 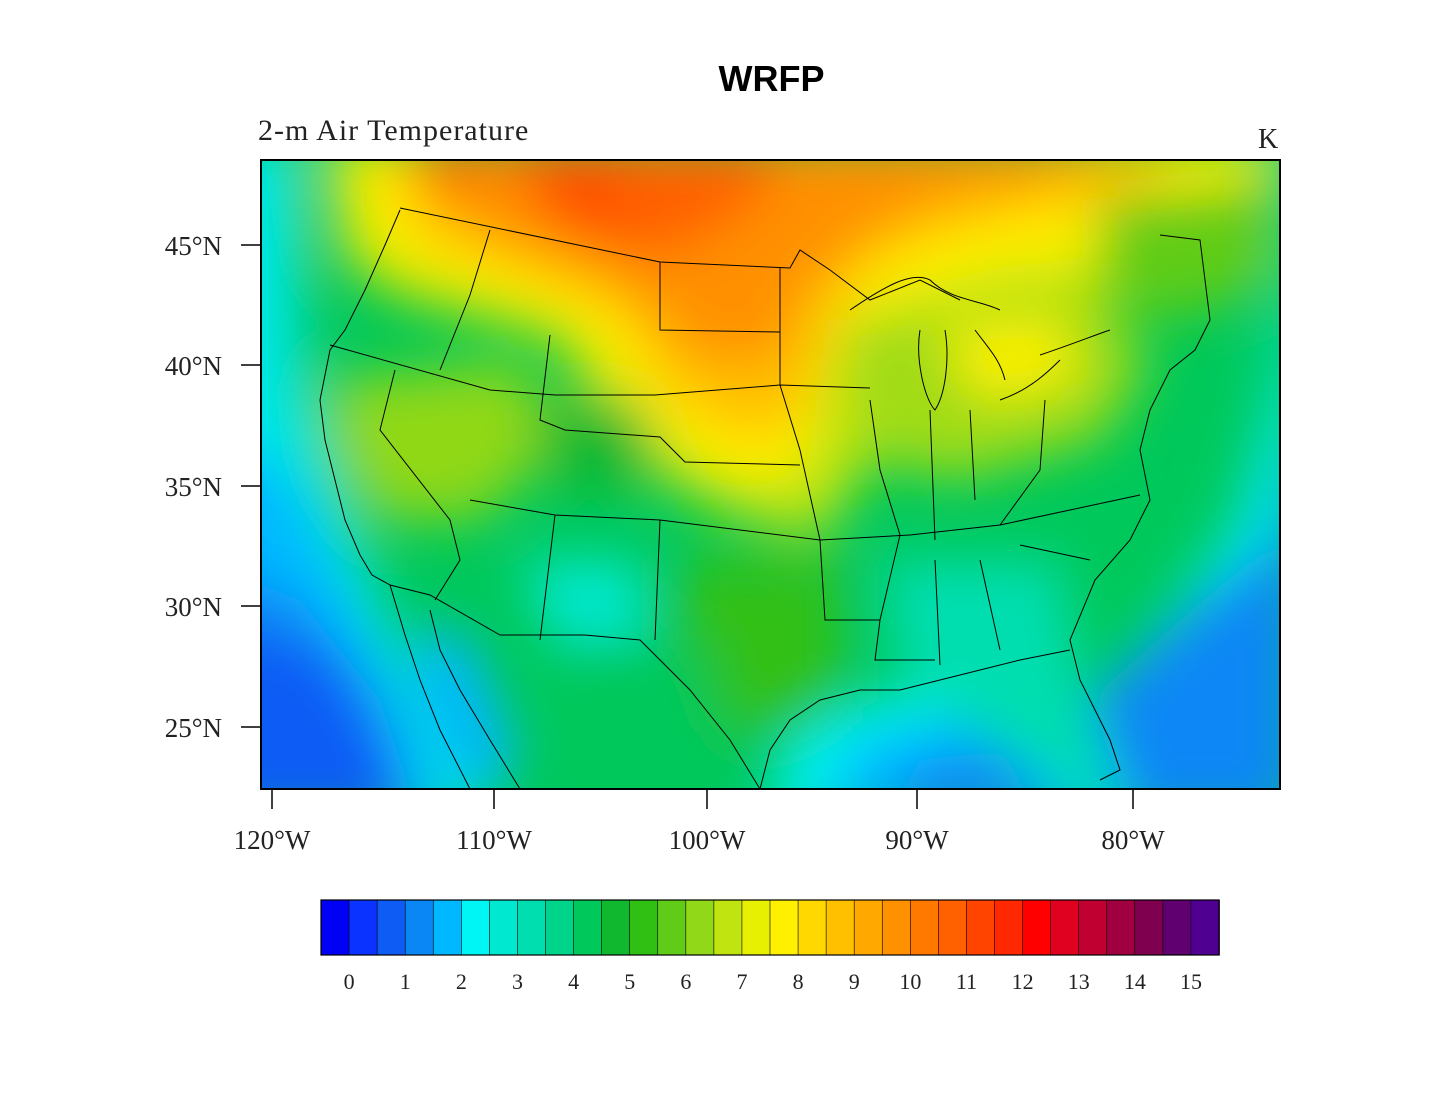 I want to click on lon-axis, so click(x=702, y=799).